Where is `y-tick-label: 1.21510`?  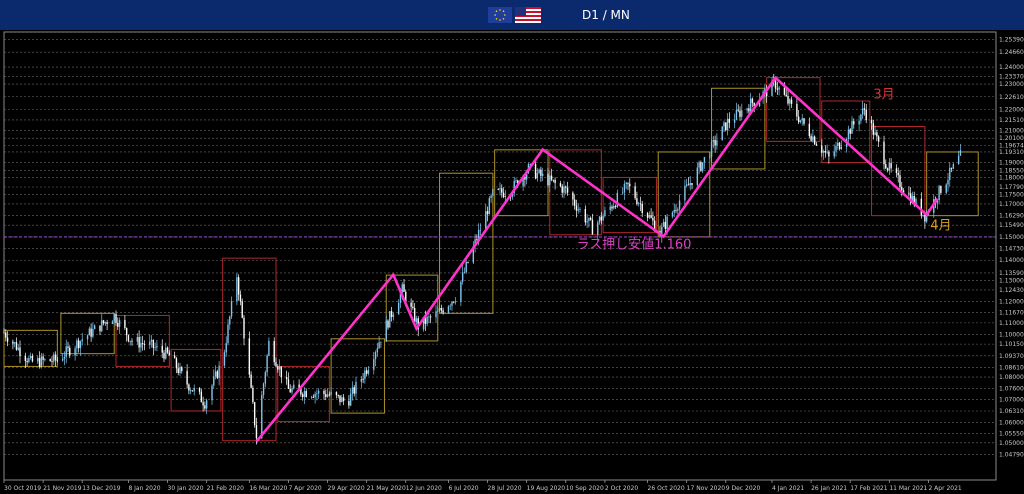 y-tick-label: 1.21510 is located at coordinates (1011, 120).